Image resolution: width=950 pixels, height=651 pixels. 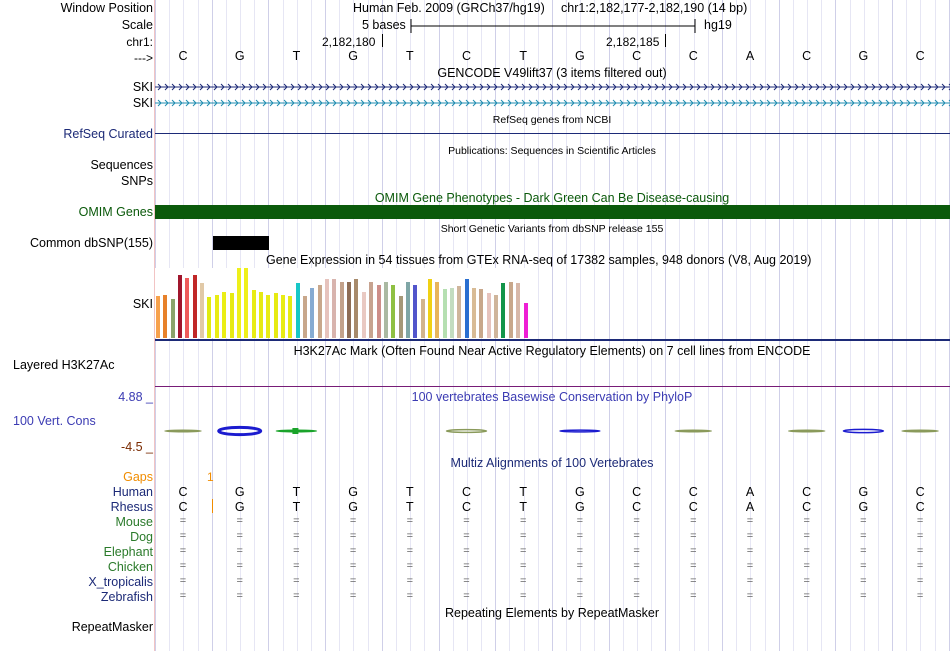 I want to click on gencode-item-label-1: SKI, so click(x=142, y=87).